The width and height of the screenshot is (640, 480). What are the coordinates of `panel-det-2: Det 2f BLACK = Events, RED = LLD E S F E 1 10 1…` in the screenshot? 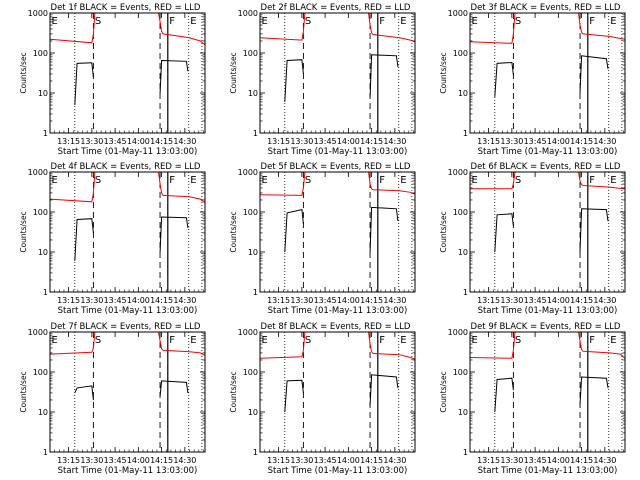 It's located at (322, 80).